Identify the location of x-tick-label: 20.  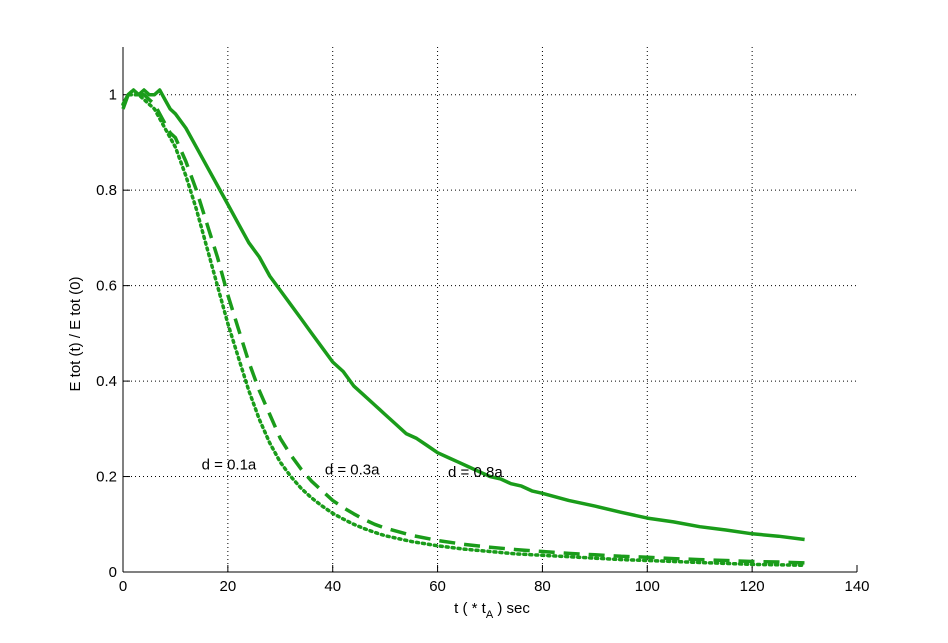
(228, 586).